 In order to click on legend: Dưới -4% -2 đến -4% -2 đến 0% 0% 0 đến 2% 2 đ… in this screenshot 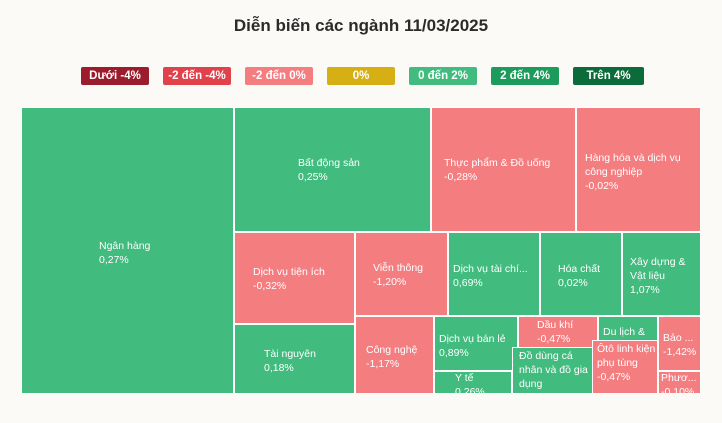, I will do `click(361, 76)`.